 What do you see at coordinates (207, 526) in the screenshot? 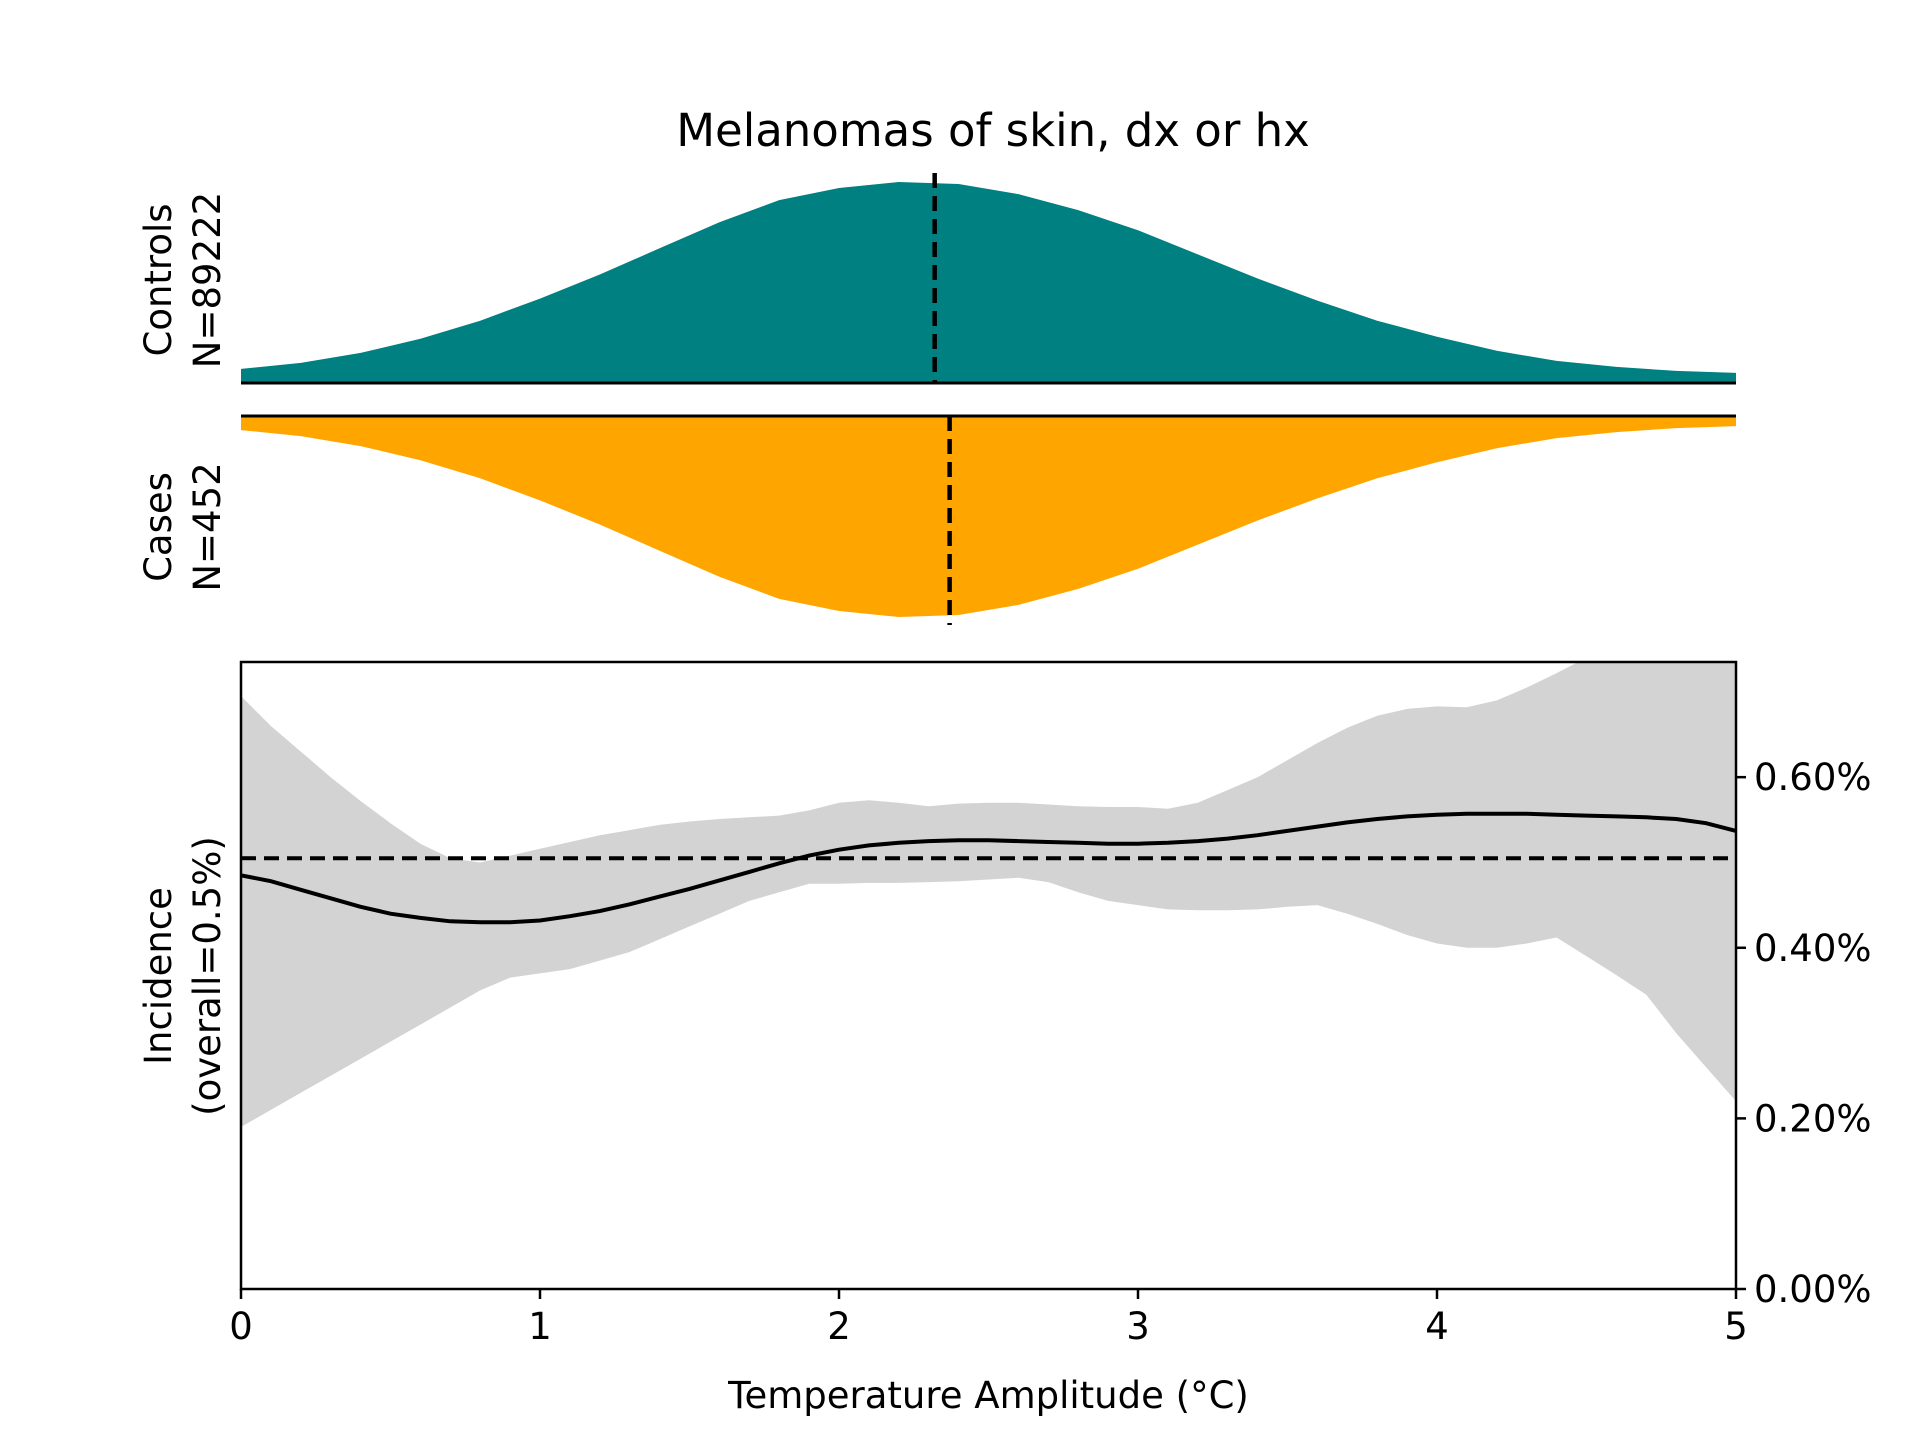
I see `cases-count-label: N=452` at bounding box center [207, 526].